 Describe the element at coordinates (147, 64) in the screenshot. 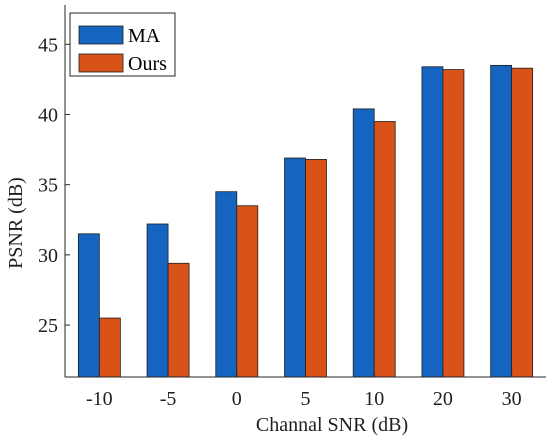

I see `legend-label-ours: Ours` at that location.